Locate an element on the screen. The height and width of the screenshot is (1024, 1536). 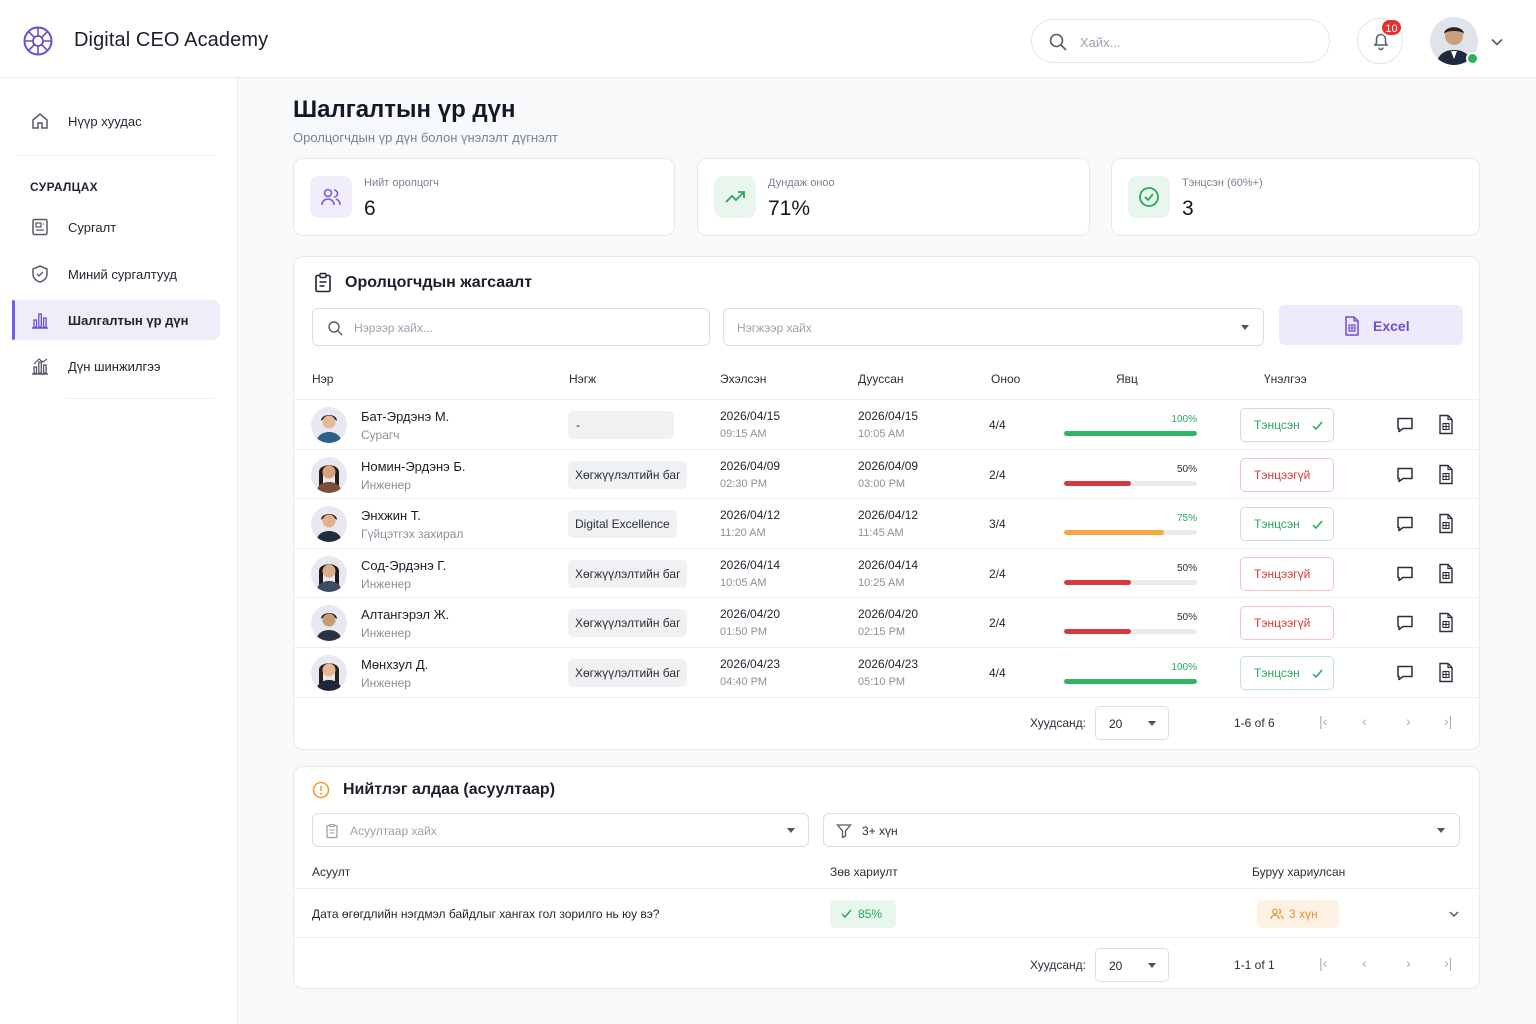
column-header-name: Нэр is located at coordinates (323, 379).